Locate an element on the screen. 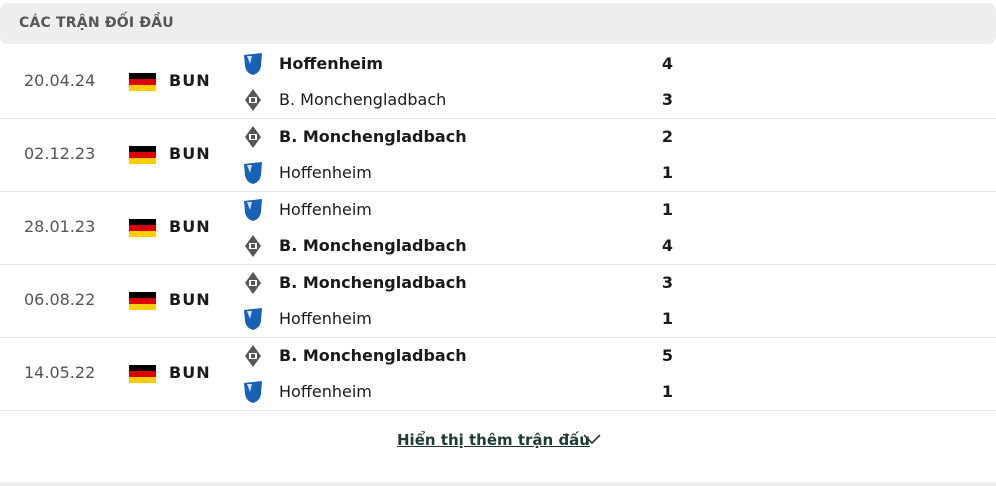 This screenshot has width=996, height=486. team-away: B. Monchengladbach 4 is located at coordinates (460, 246).